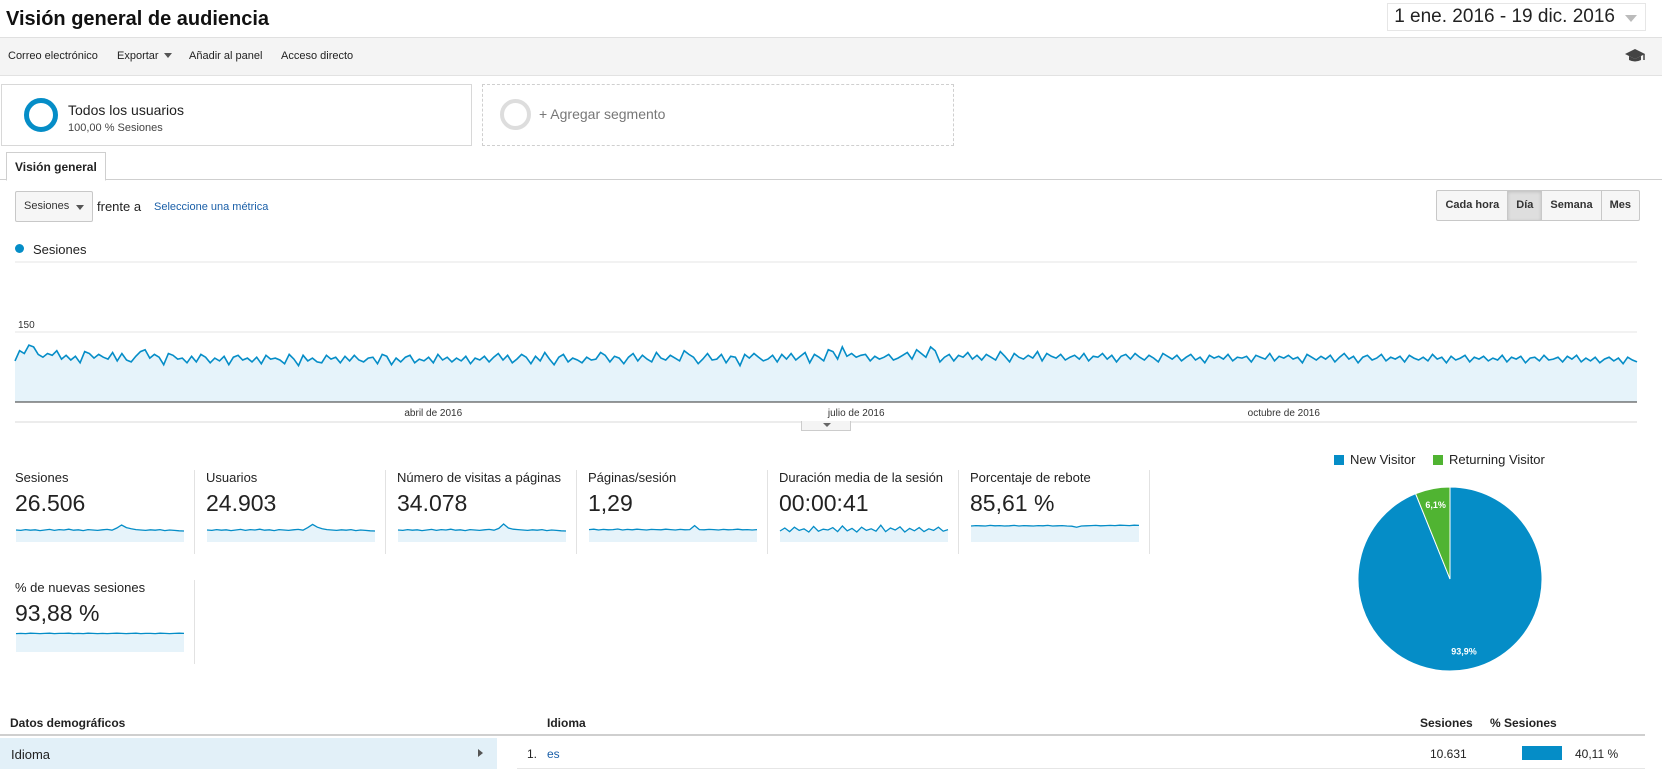 The image size is (1662, 769). What do you see at coordinates (248, 753) in the screenshot?
I see `demographics-item-language: Idioma` at bounding box center [248, 753].